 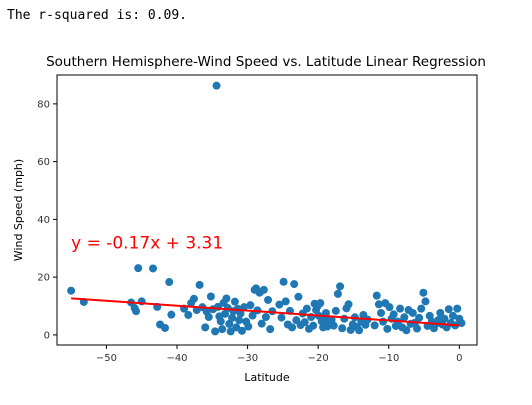 What do you see at coordinates (43, 278) in the screenshot?
I see `y-tick-label: 20` at bounding box center [43, 278].